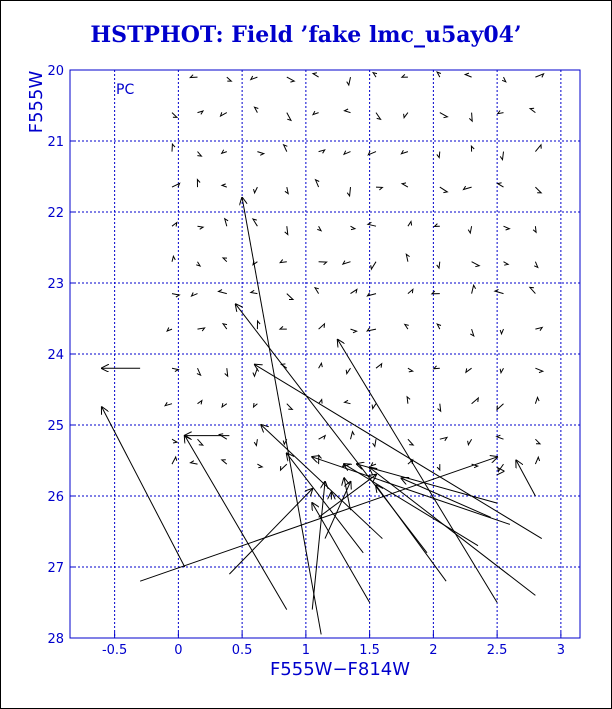  I want to click on x-axis-ticks: -0.5 0 0.5 1 1.5 2 2.5 3, so click(333, 645).